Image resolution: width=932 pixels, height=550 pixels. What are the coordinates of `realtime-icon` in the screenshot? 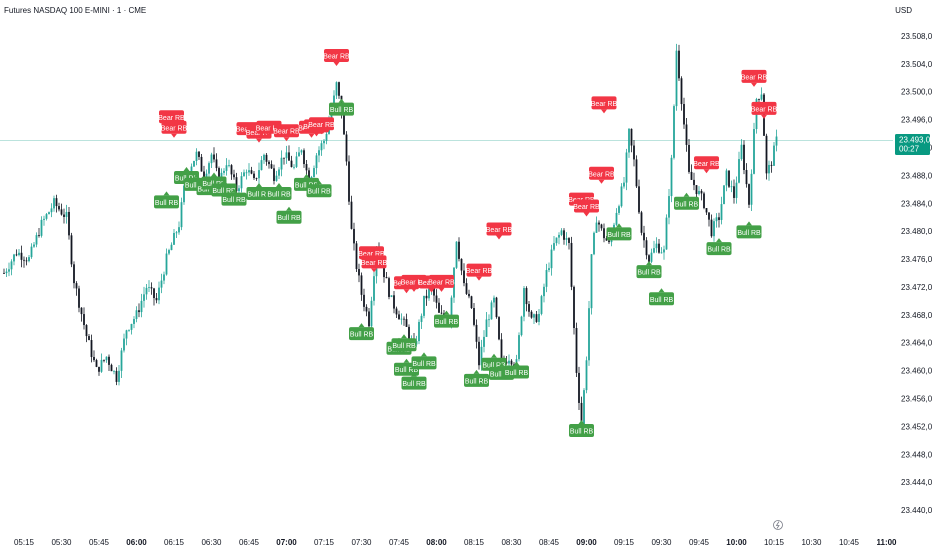 It's located at (778, 525).